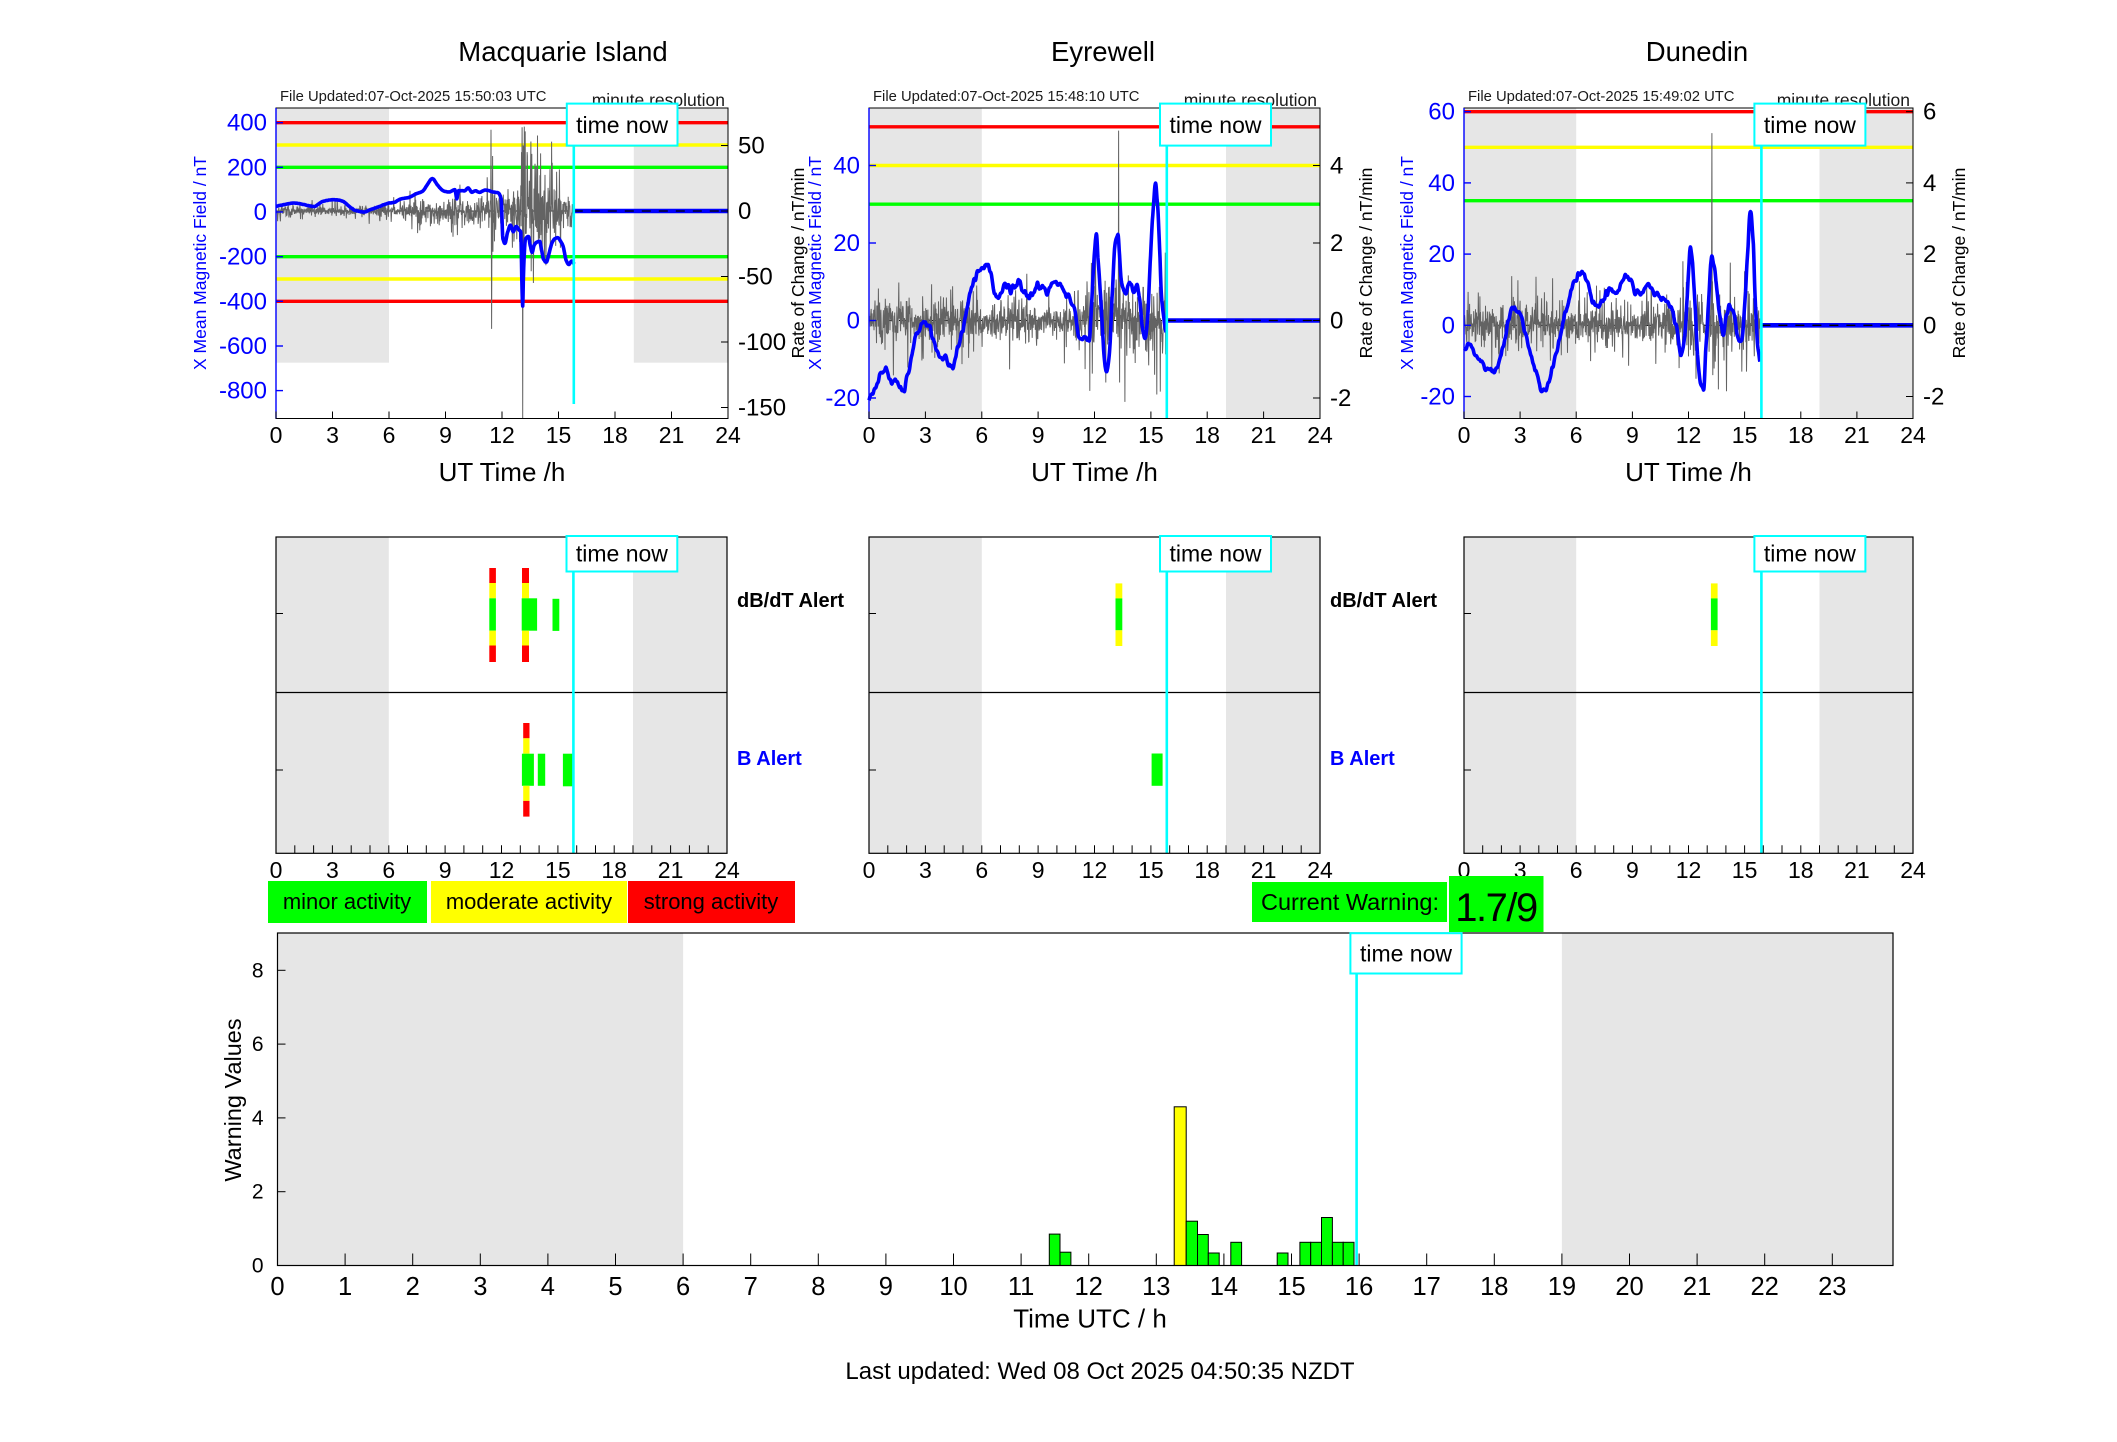  Describe the element at coordinates (1441, 112) in the screenshot. I see `svg-text: 60` at that location.